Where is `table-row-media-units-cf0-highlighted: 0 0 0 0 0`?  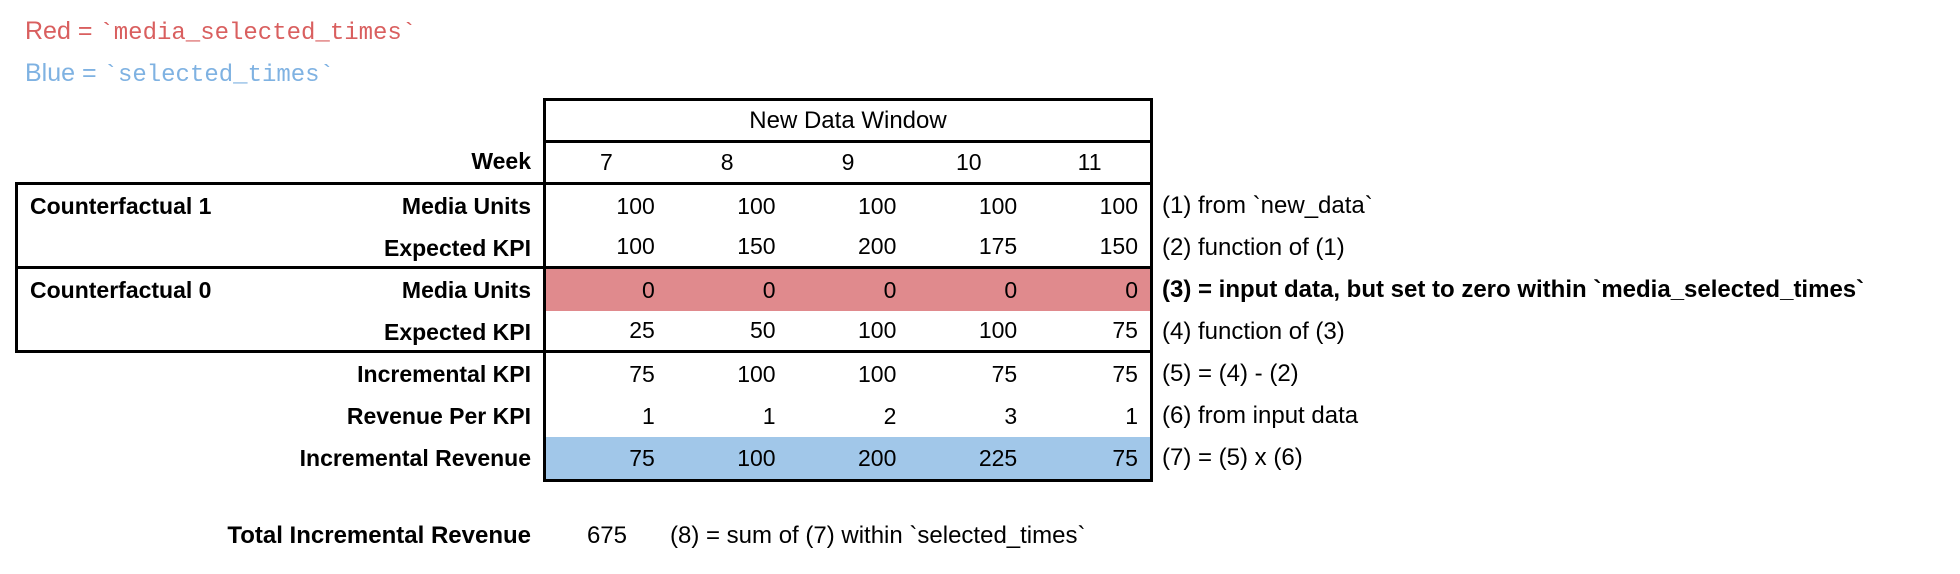 table-row-media-units-cf0-highlighted: 0 0 0 0 0 is located at coordinates (848, 290).